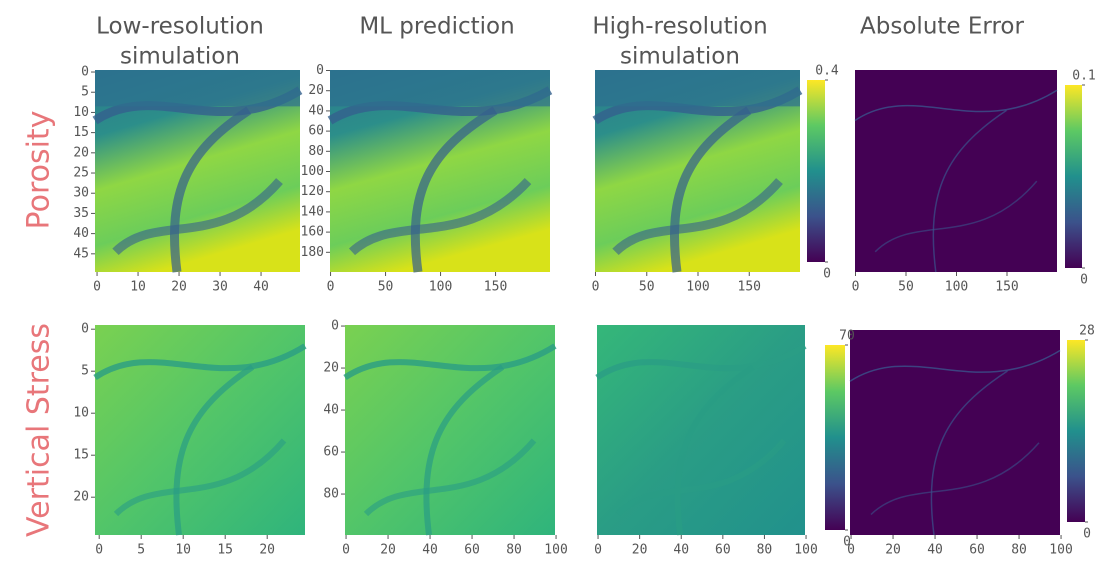  Describe the element at coordinates (1087, 331) in the screenshot. I see `colorbar-tick-label: 28` at that location.